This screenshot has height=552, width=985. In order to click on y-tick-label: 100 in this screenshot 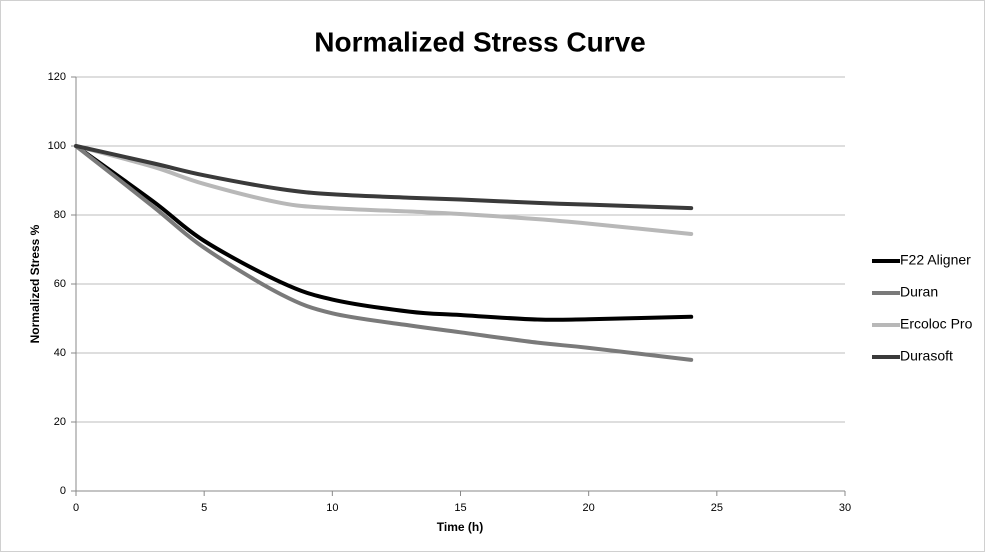, I will do `click(57, 146)`.